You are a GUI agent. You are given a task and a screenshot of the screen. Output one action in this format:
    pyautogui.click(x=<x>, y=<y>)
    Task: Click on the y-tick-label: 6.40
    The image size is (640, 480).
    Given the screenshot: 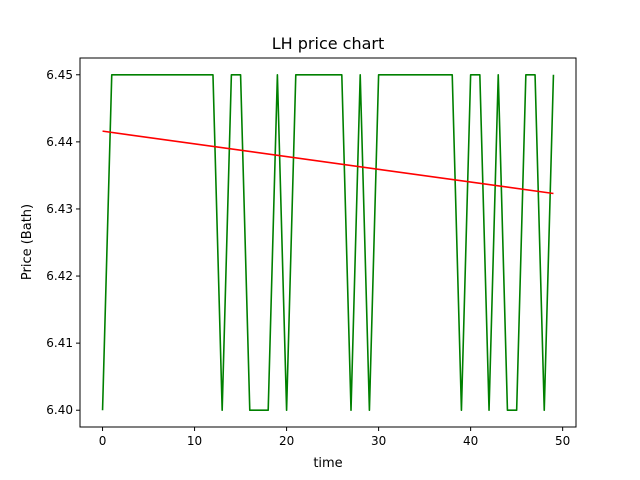 What is the action you would take?
    pyautogui.click(x=59, y=410)
    